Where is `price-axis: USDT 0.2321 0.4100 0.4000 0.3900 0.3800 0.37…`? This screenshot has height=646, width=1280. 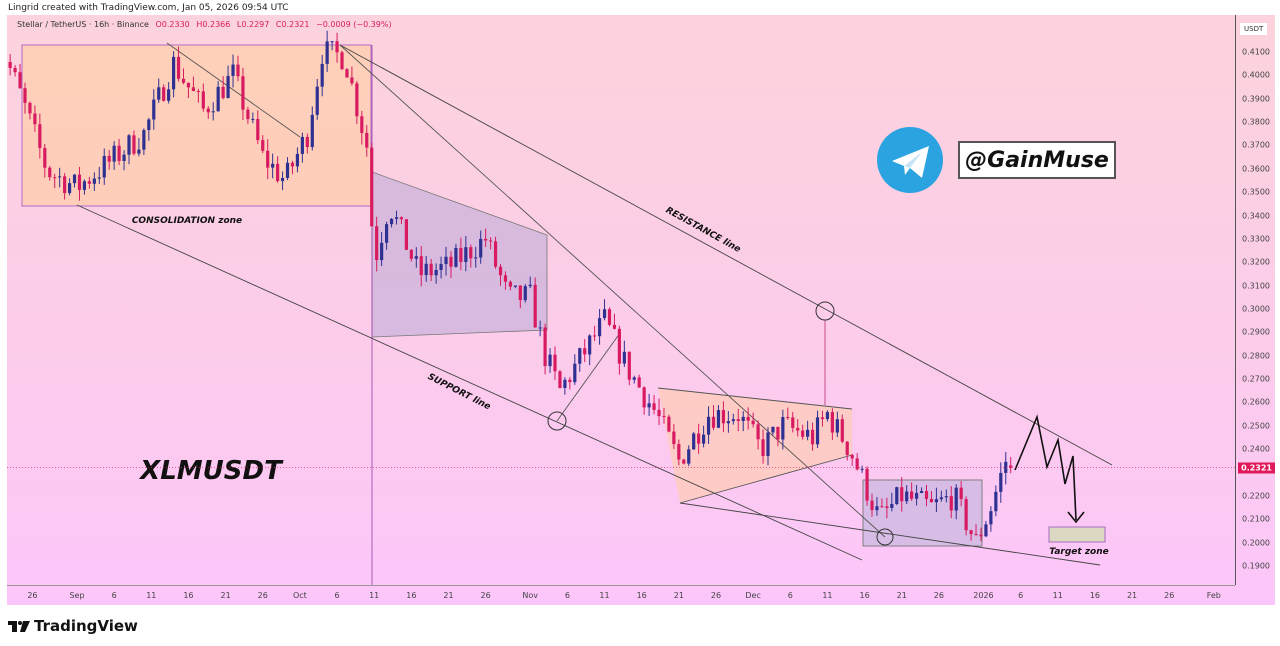 price-axis: USDT 0.2321 0.4100 0.4000 0.3900 0.3800 0.37… is located at coordinates (1255, 300).